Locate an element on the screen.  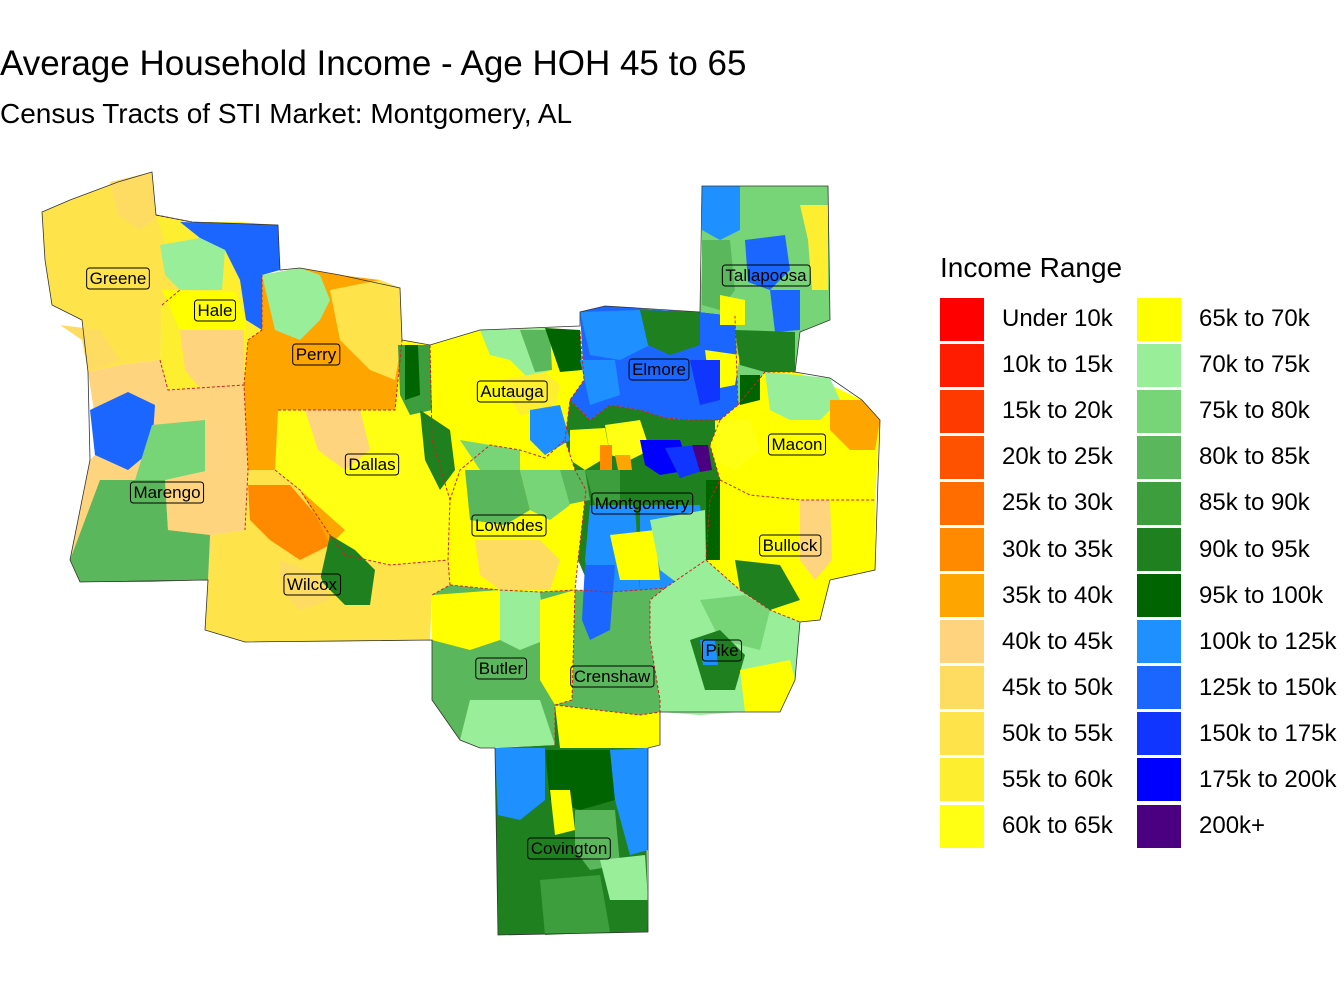
legend-item: Under 10k is located at coordinates (1038, 319).